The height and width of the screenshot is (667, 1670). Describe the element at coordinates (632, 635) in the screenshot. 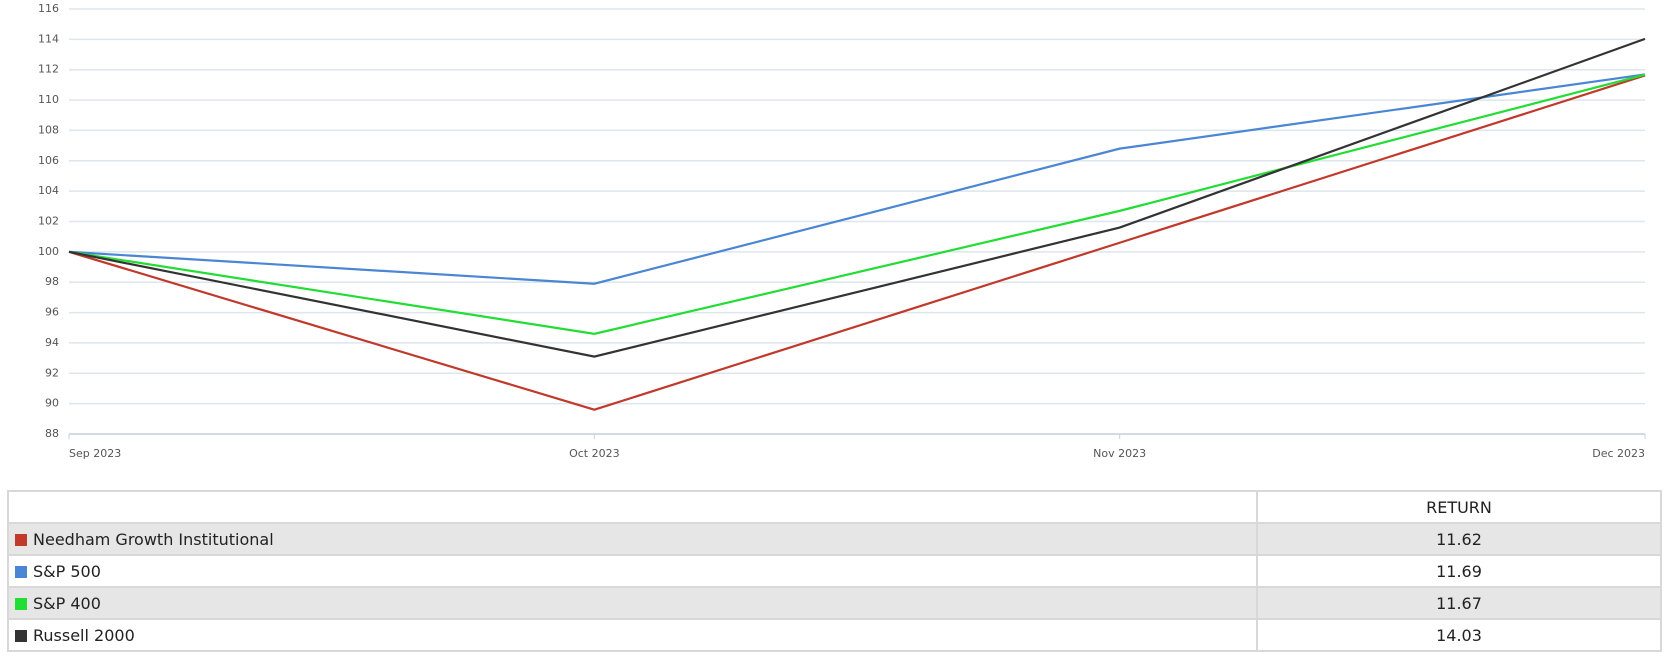

I see `name-cell: Russell 2000` at that location.